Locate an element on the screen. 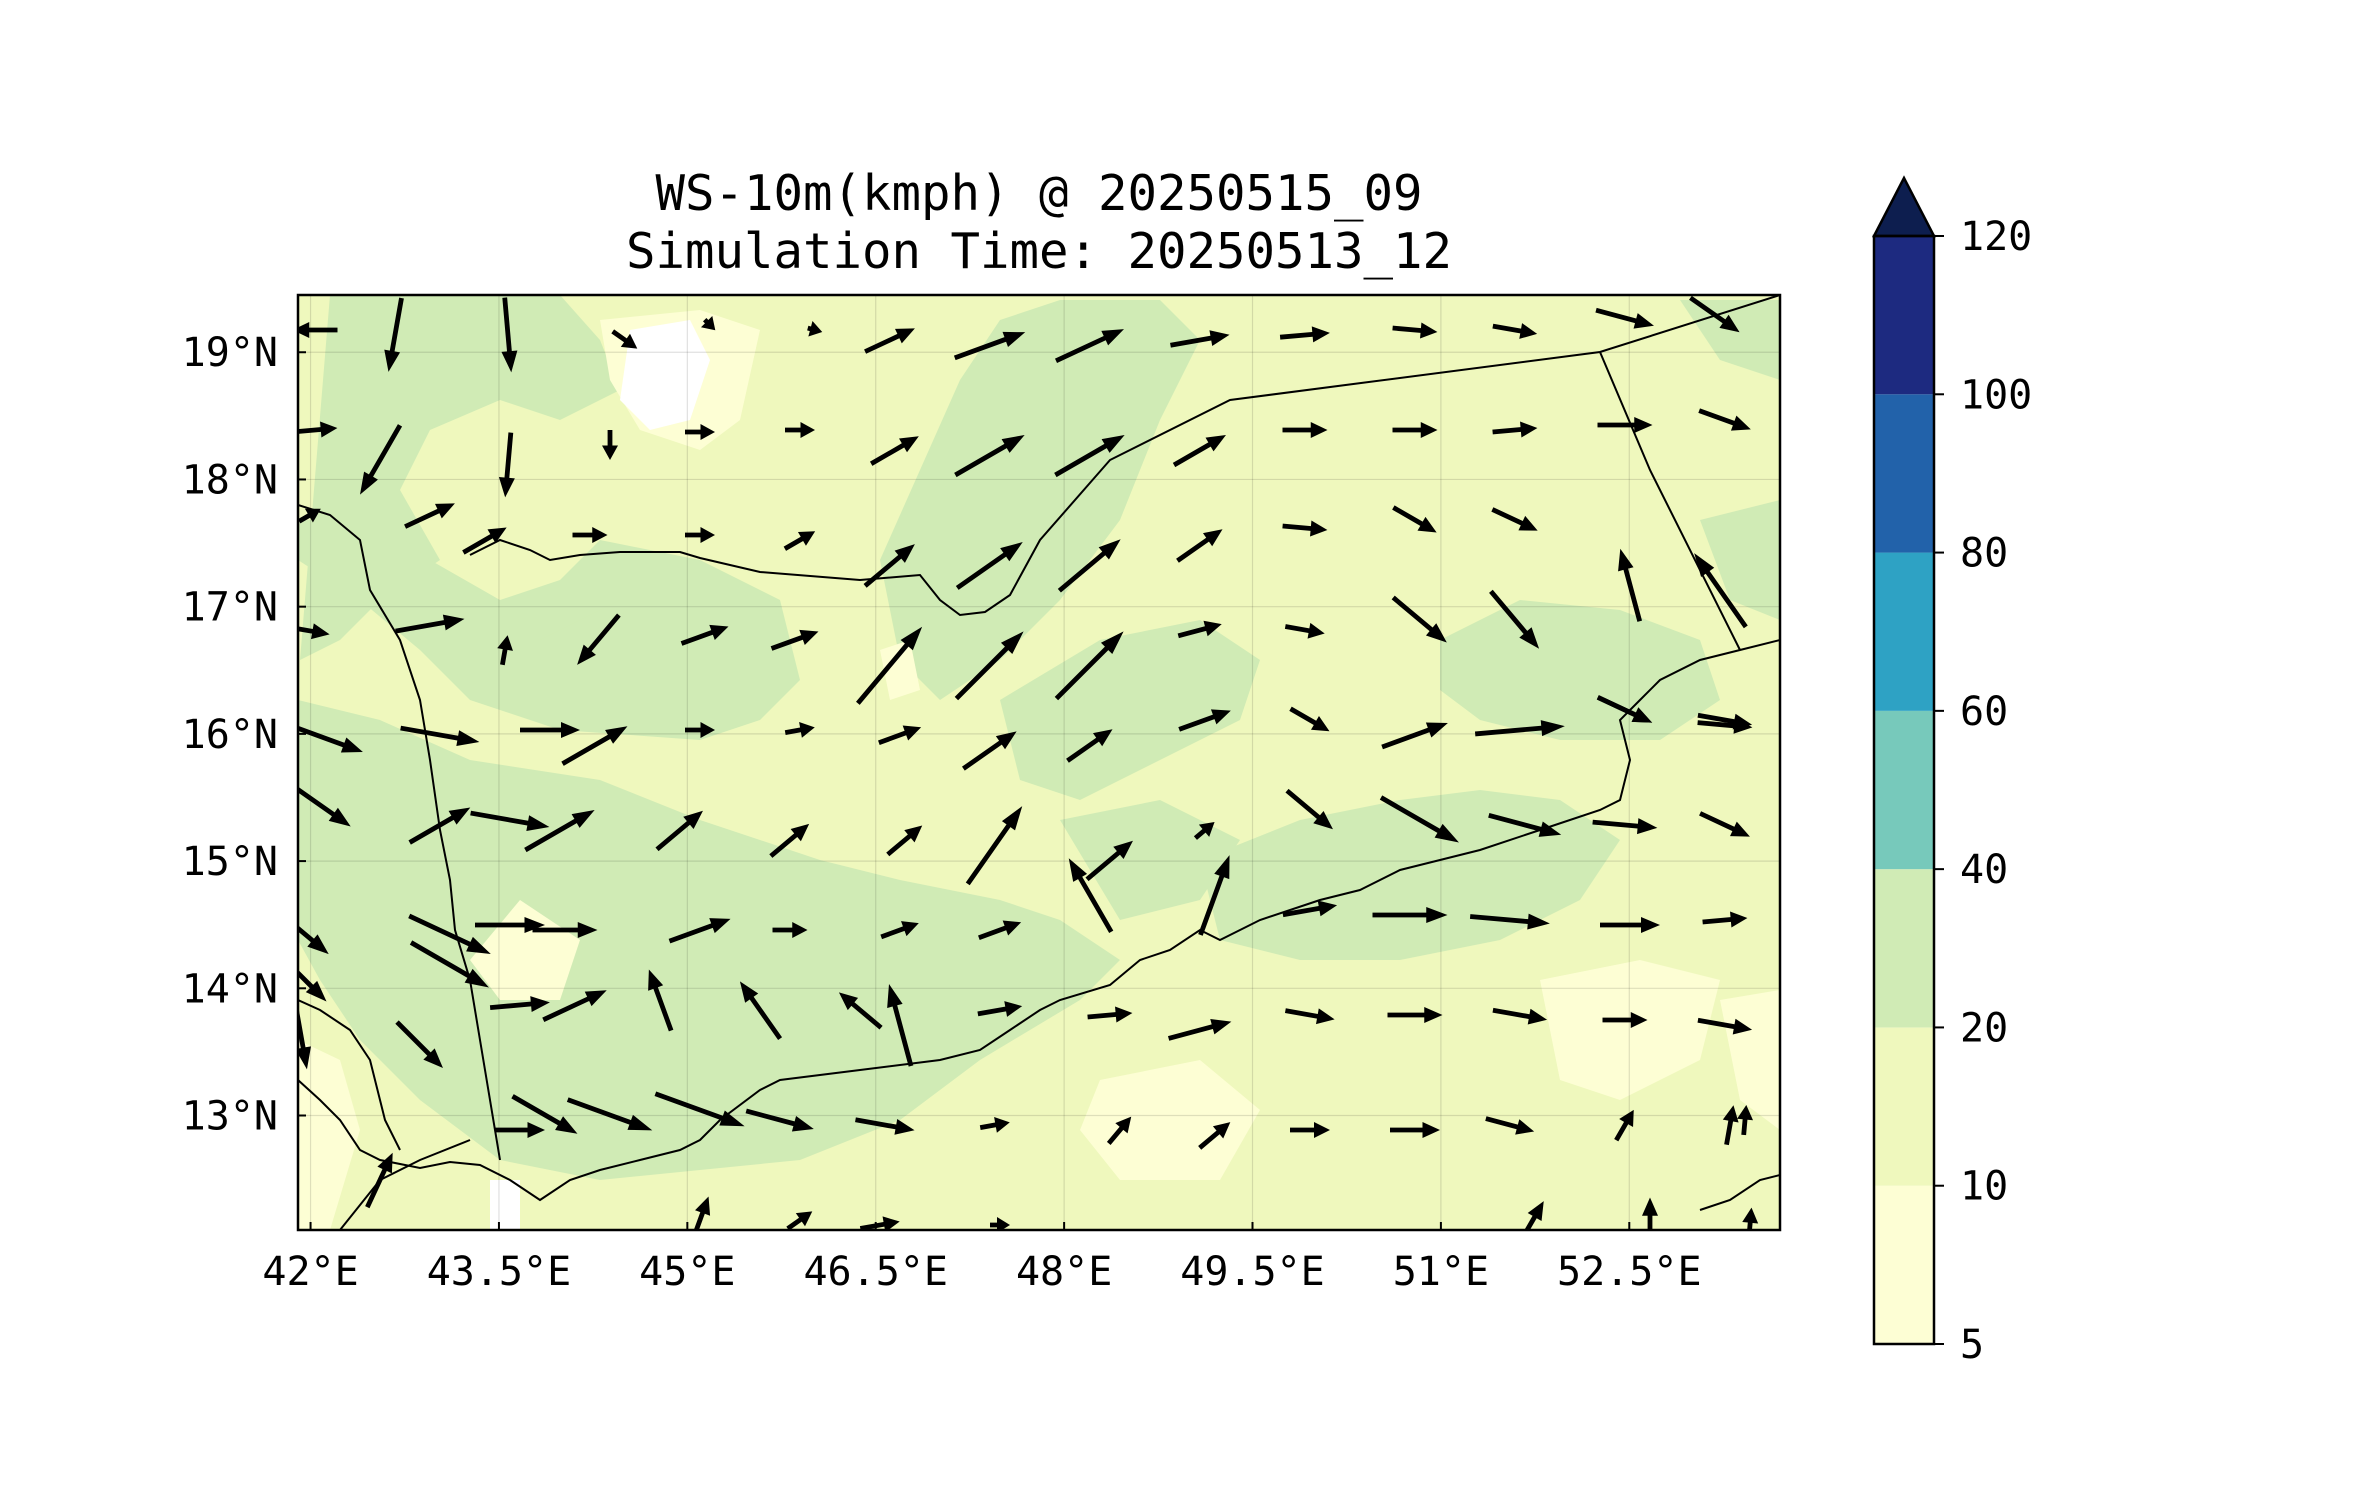 The image size is (2371, 1500). colorbar-tick-label: 60 is located at coordinates (1984, 712).